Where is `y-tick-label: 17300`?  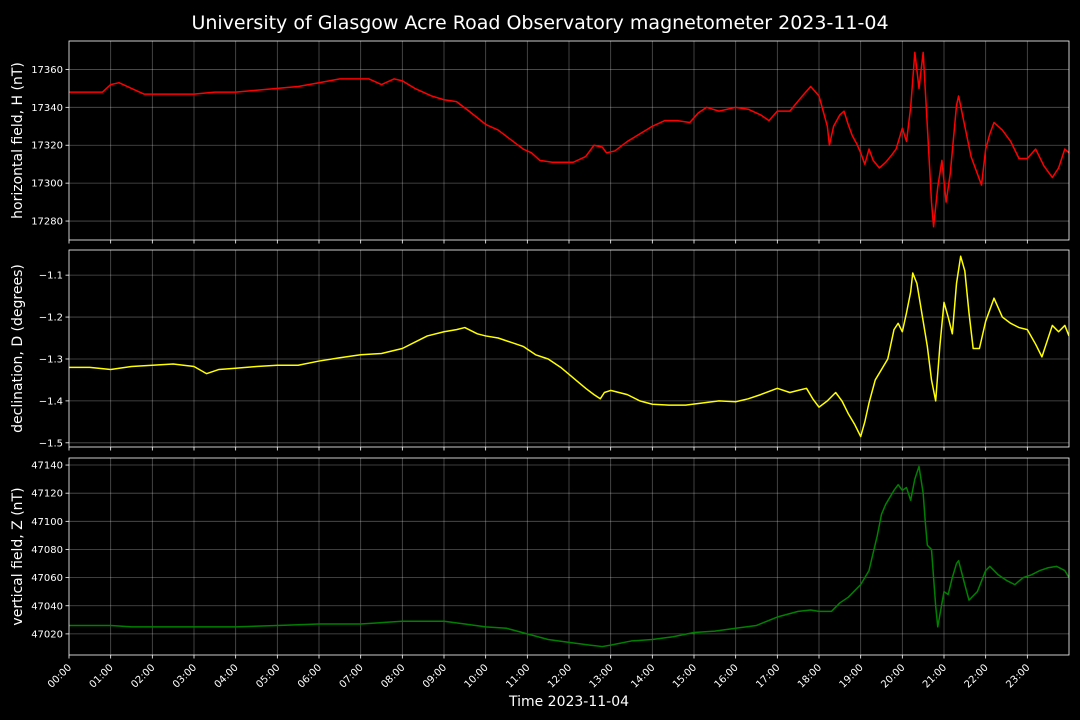
y-tick-label: 17300 is located at coordinates (47, 184).